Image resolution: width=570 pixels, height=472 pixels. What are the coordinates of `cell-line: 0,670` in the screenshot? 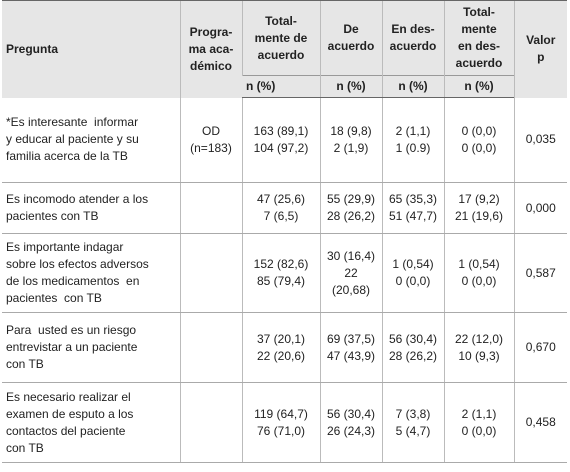 It's located at (540, 347).